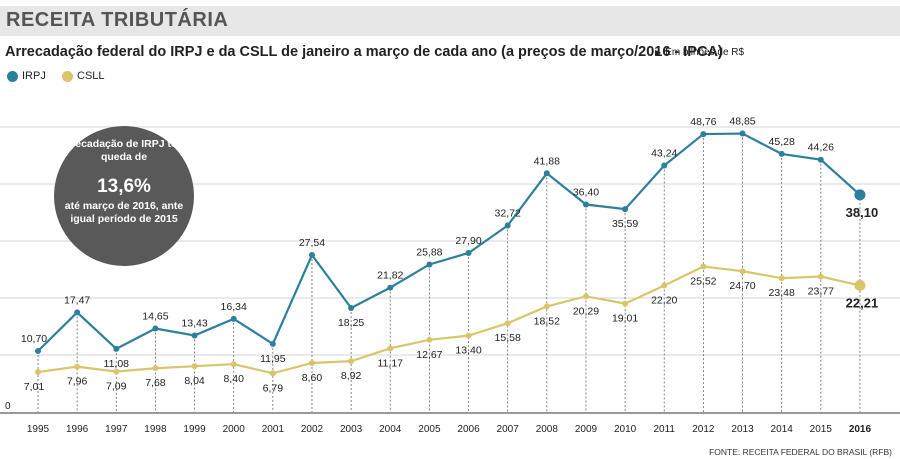  I want to click on x-tick-label: 1995, so click(38, 429).